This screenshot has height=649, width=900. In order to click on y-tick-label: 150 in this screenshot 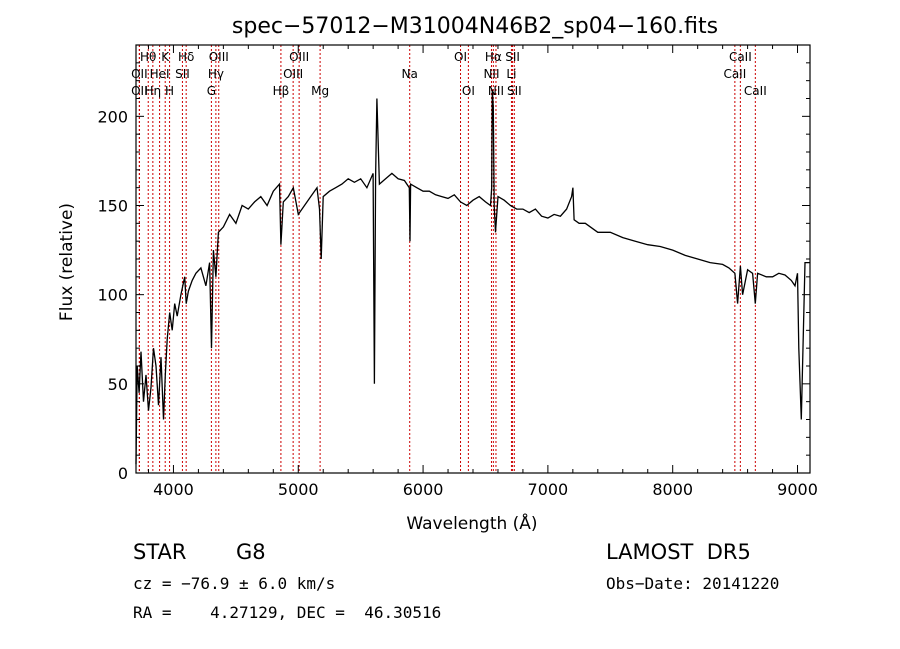, I will do `click(112, 206)`.